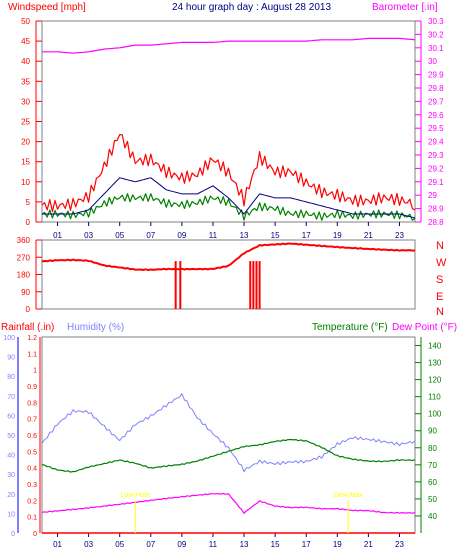 The height and width of the screenshot is (555, 466). Describe the element at coordinates (28, 202) in the screenshot. I see `wind-tick-label: 5` at that location.